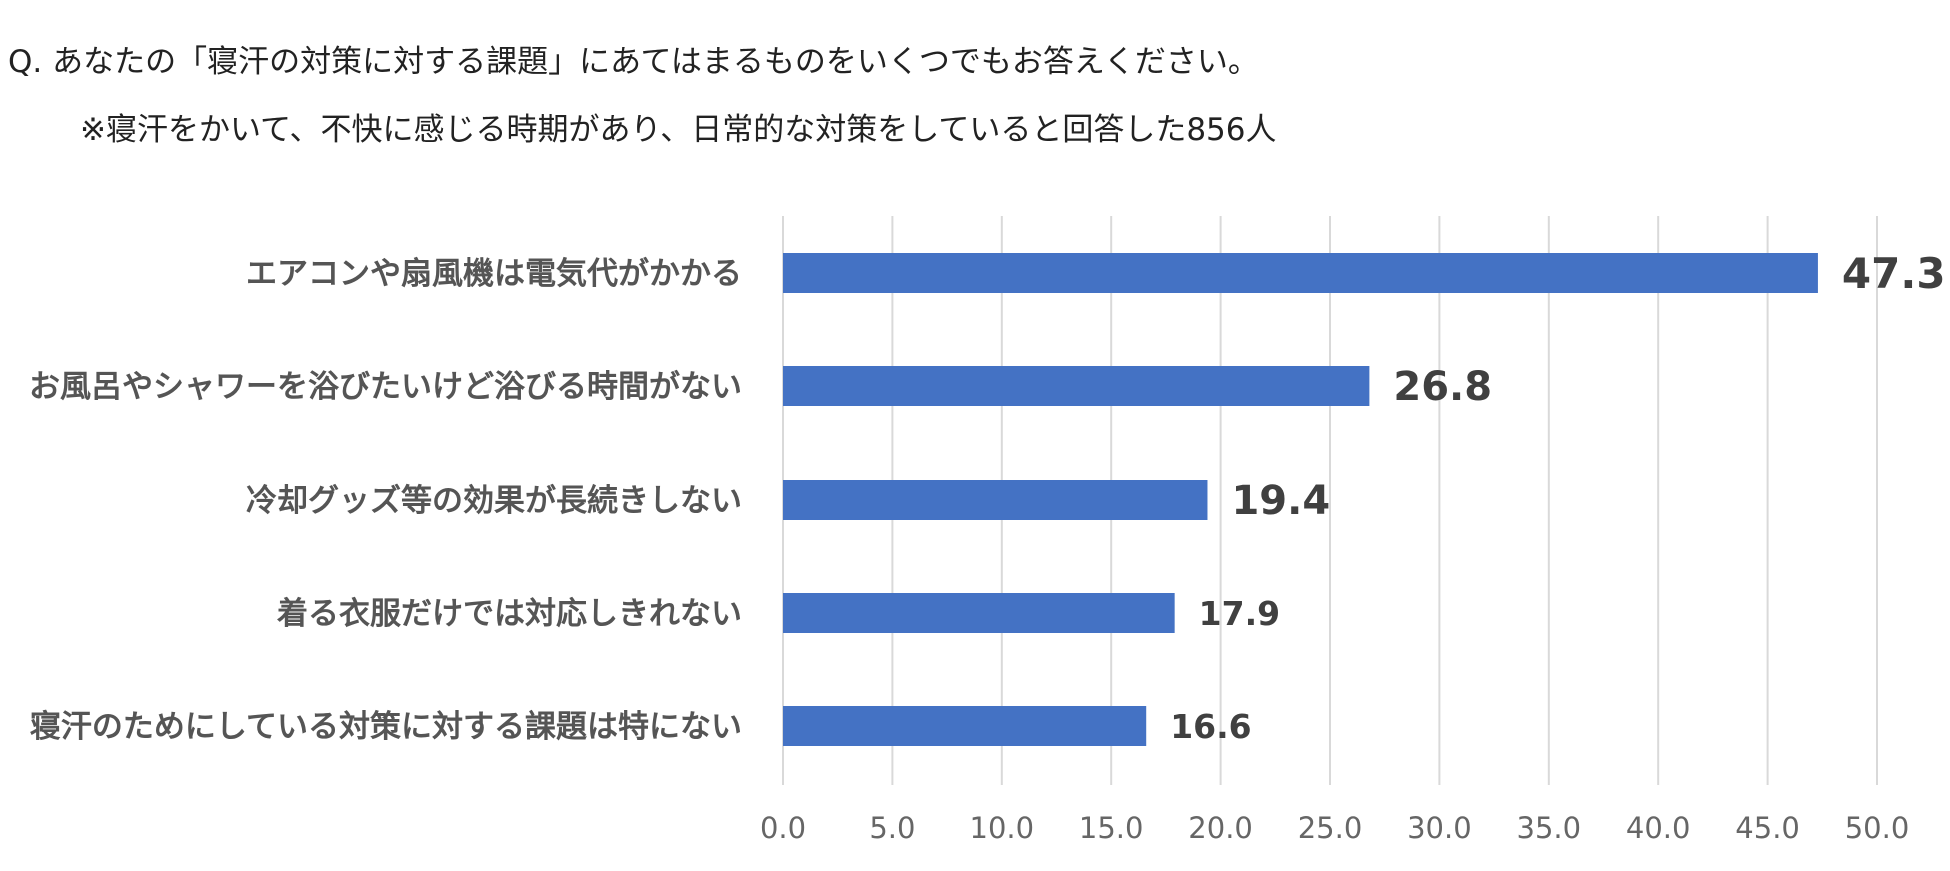 This screenshot has width=1950, height=871. I want to click on x-tick-label: 10.0, so click(1002, 828).